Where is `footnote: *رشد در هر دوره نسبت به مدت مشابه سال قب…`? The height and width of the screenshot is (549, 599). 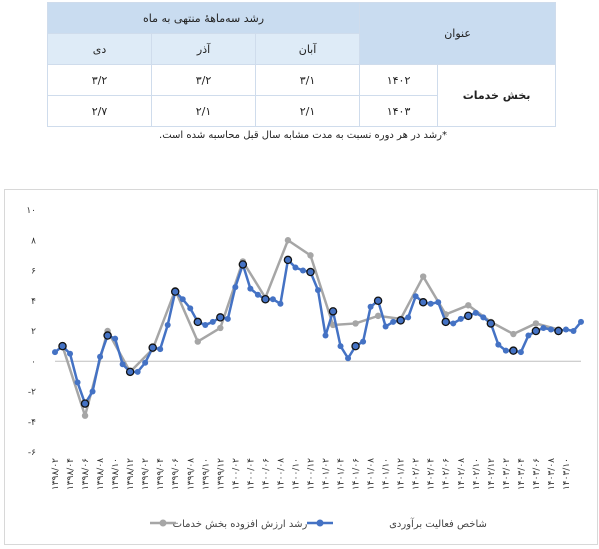
footnote: *رشد در هر دوره نسبت به مدت مشابه سال قب… is located at coordinates (303, 135).